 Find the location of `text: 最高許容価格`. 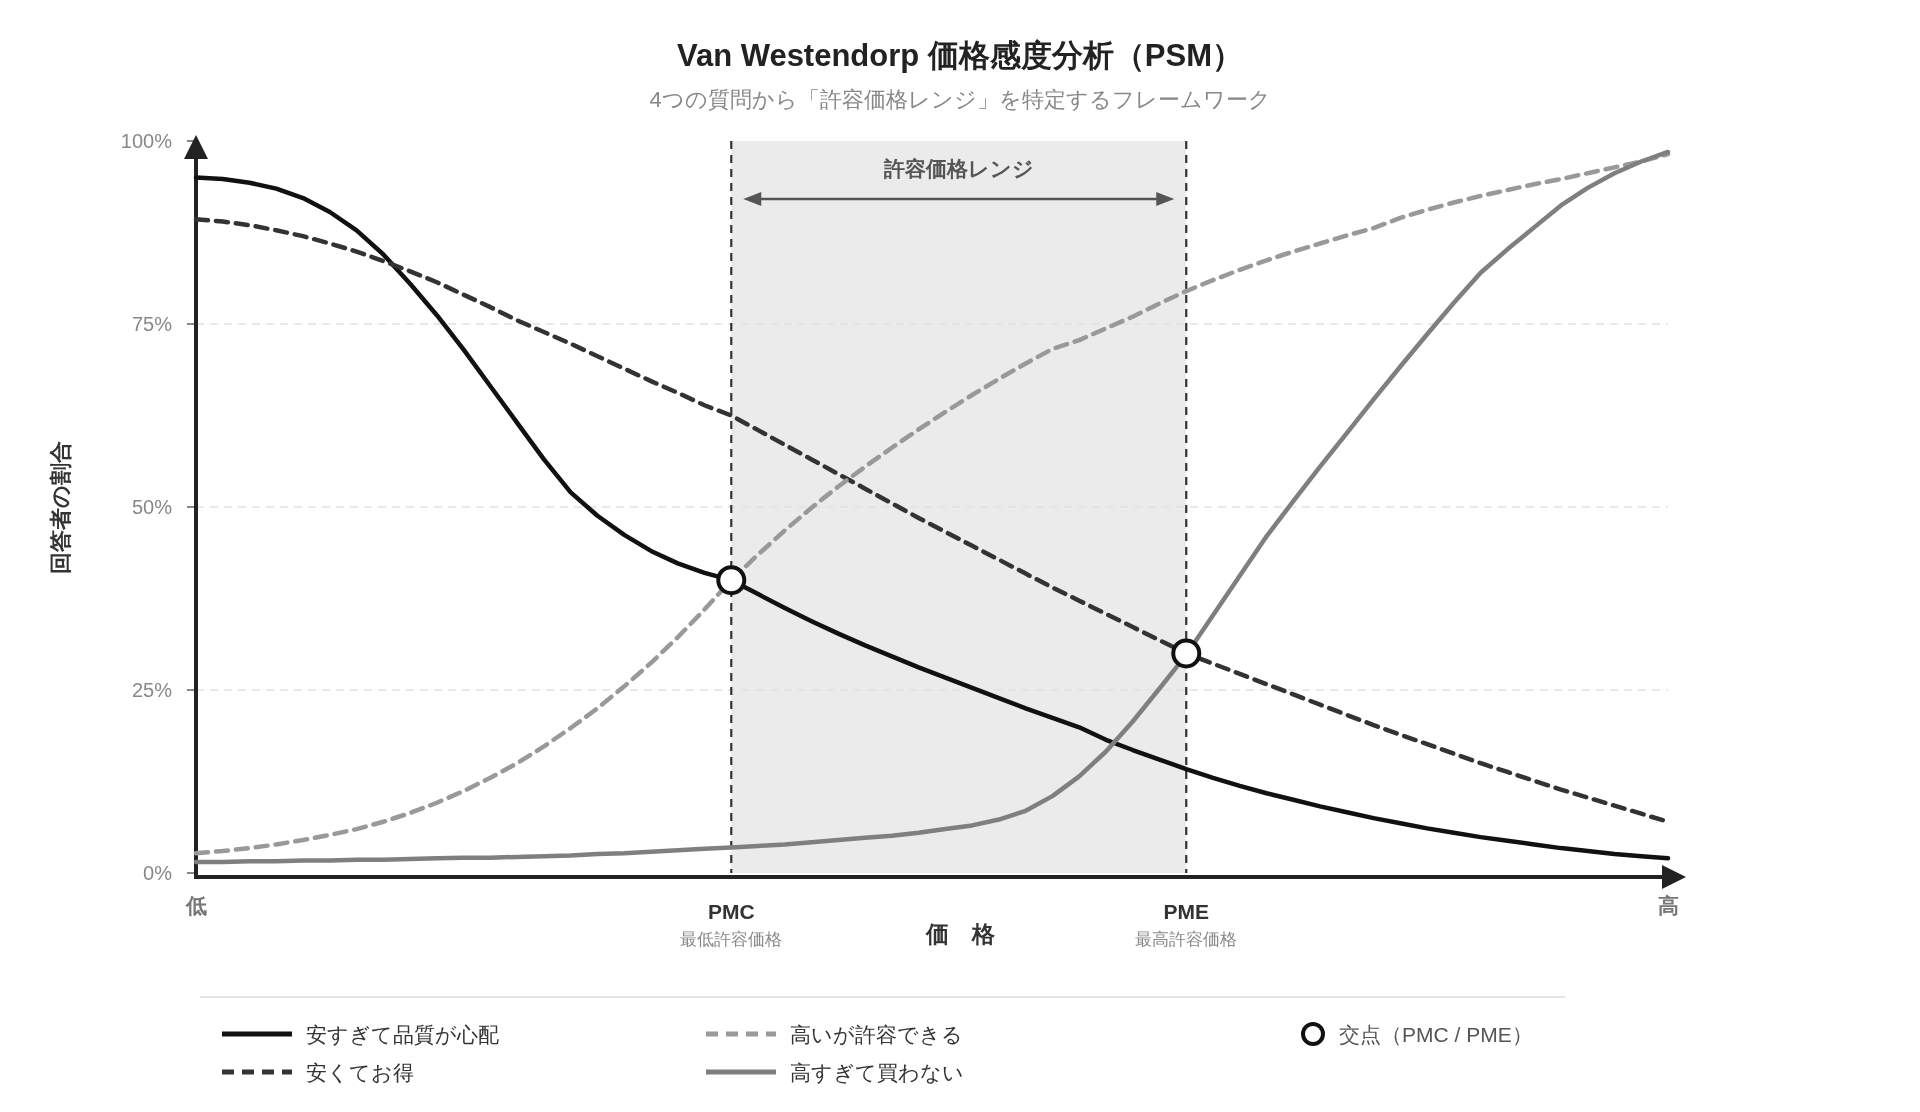

text: 最高許容価格 is located at coordinates (1186, 939).